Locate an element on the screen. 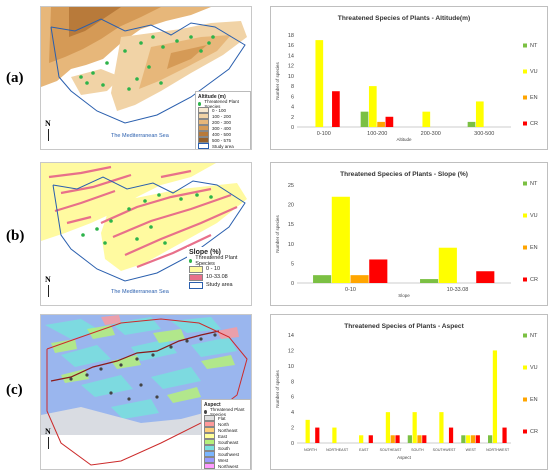 This screenshot has height=474, width=550. slope-legend-title: Slope (%) is located at coordinates (205, 252).